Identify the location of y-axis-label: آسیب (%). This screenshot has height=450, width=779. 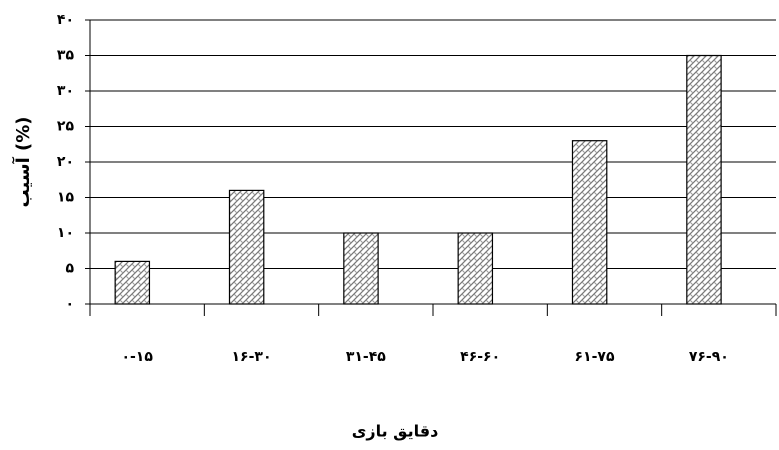
(22, 161).